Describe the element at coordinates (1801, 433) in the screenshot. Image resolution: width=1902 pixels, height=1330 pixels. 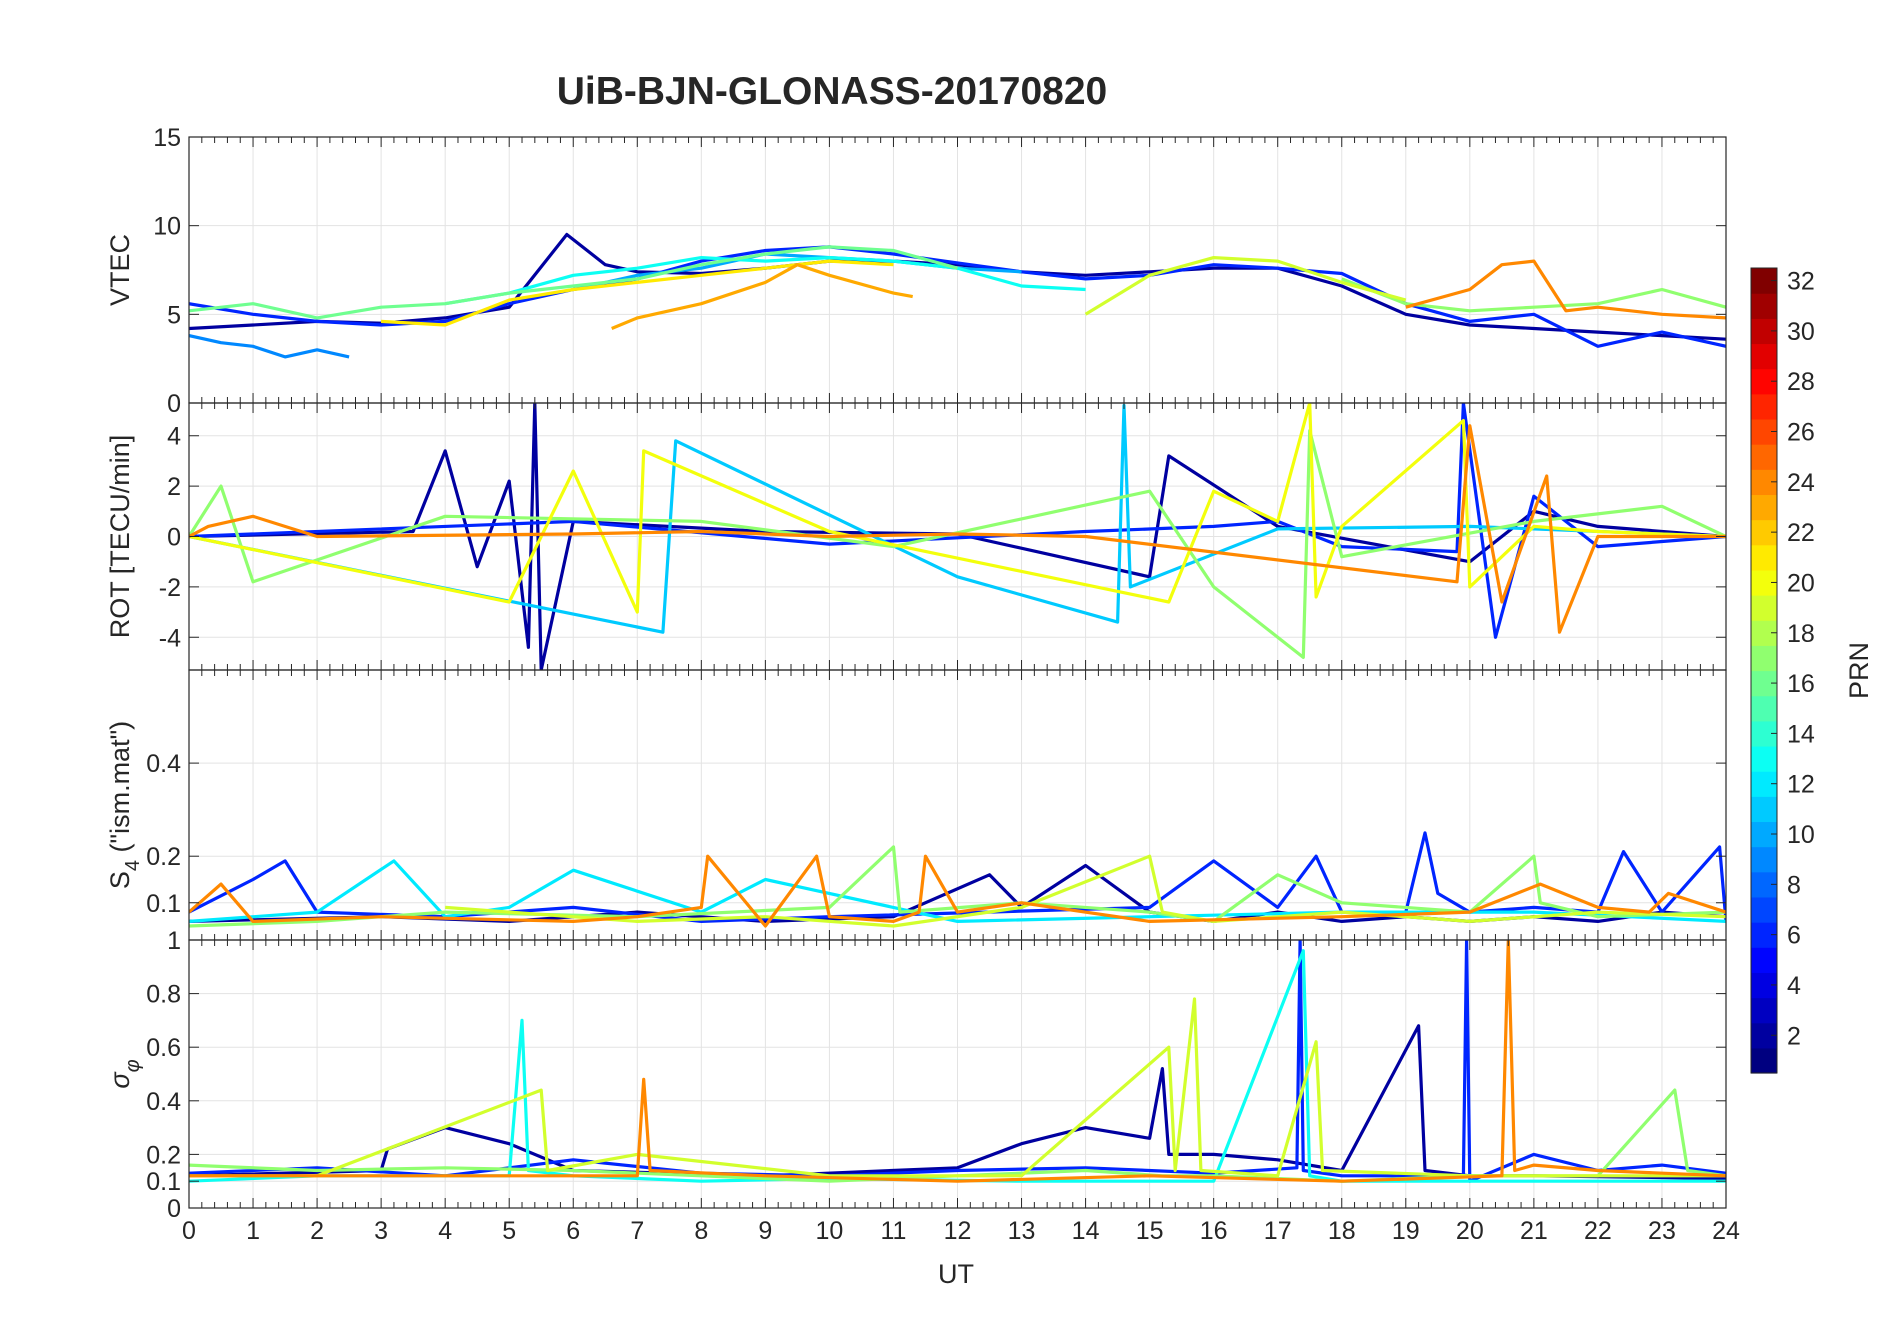
I see `colorbar-tick-label: 26` at that location.